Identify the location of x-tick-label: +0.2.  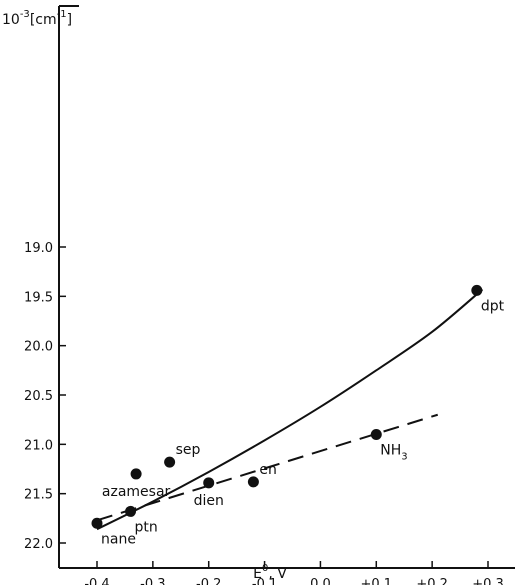
(432, 581).